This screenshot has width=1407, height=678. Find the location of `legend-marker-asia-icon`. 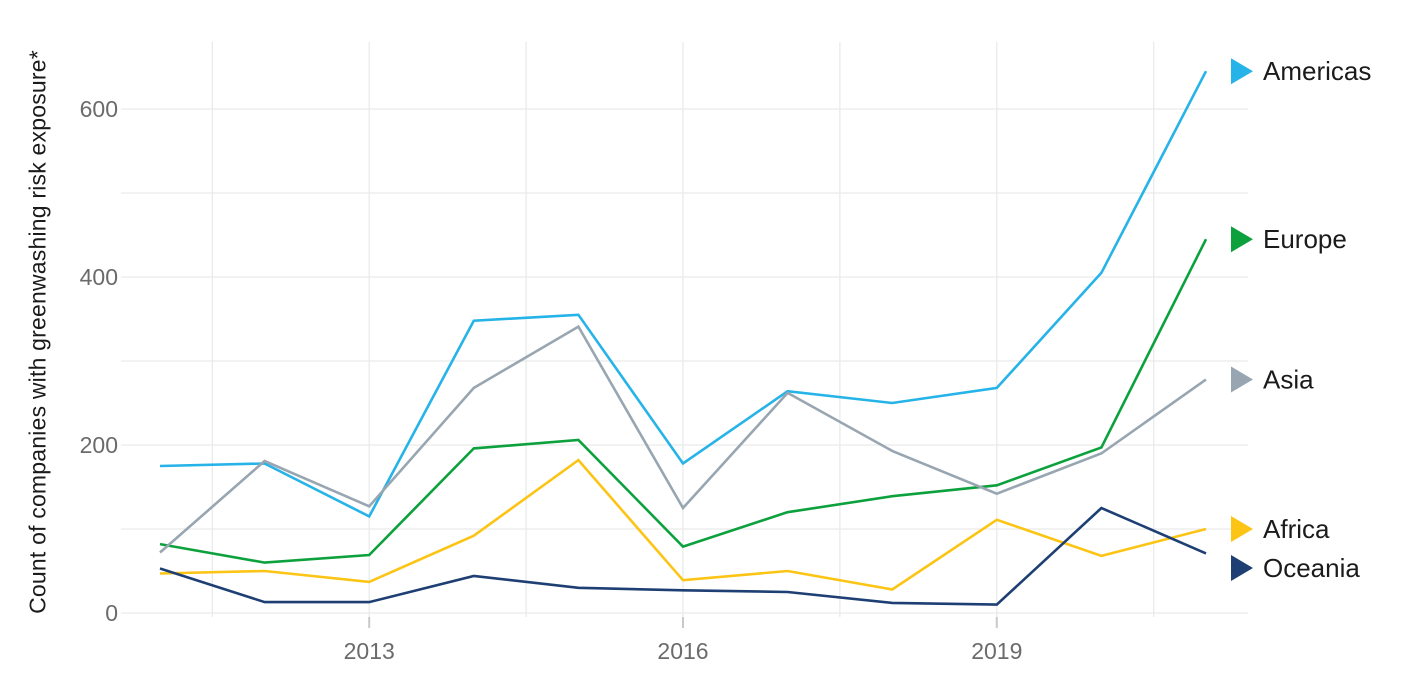

legend-marker-asia-icon is located at coordinates (1242, 379).